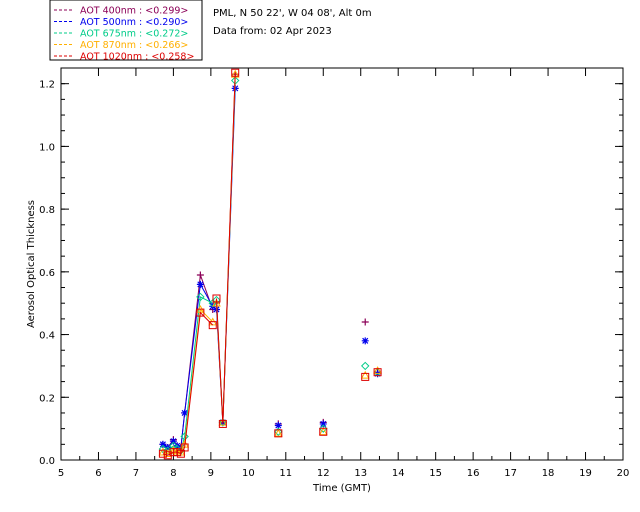 This screenshot has height=512, width=640. Describe the element at coordinates (134, 34) in the screenshot. I see `legend-label: AOT 675nm : <0.272>` at that location.